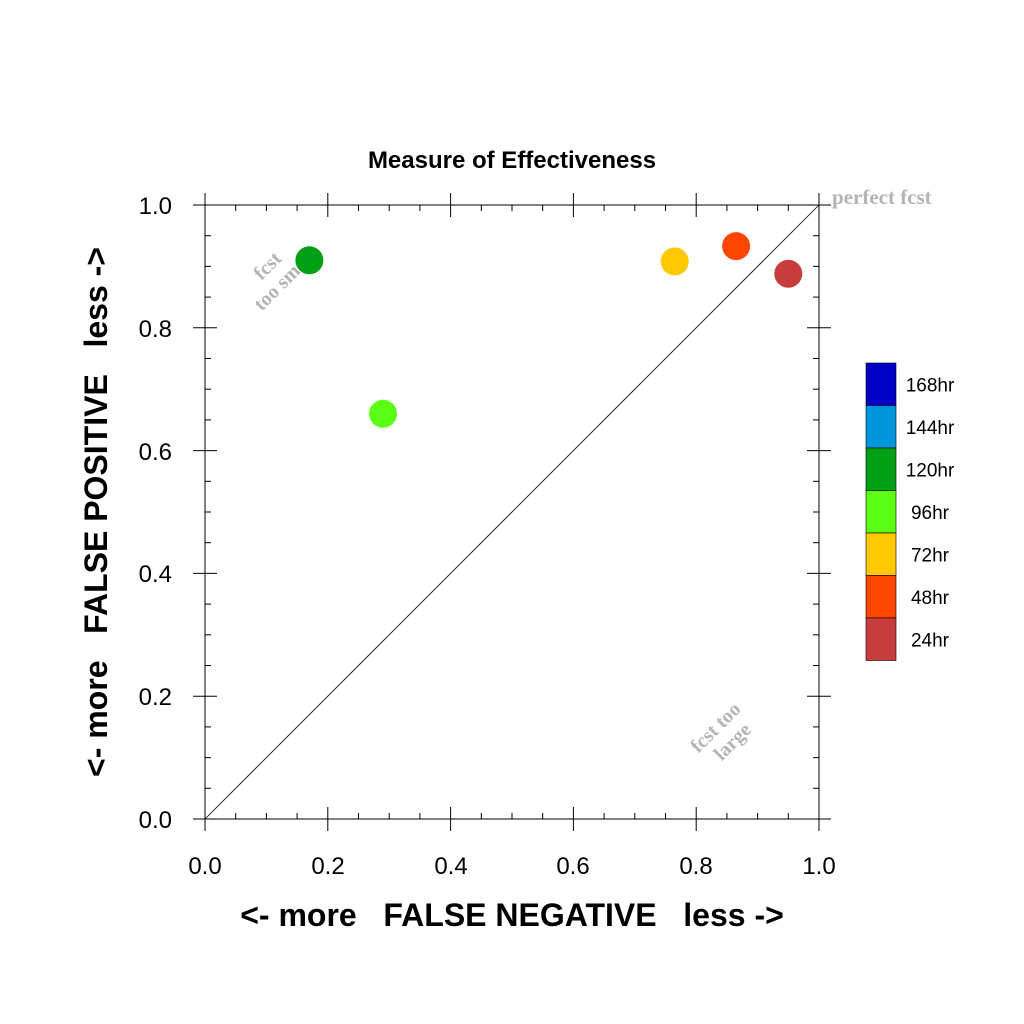  What do you see at coordinates (818, 866) in the screenshot?
I see `x-tick-label: 1.0` at bounding box center [818, 866].